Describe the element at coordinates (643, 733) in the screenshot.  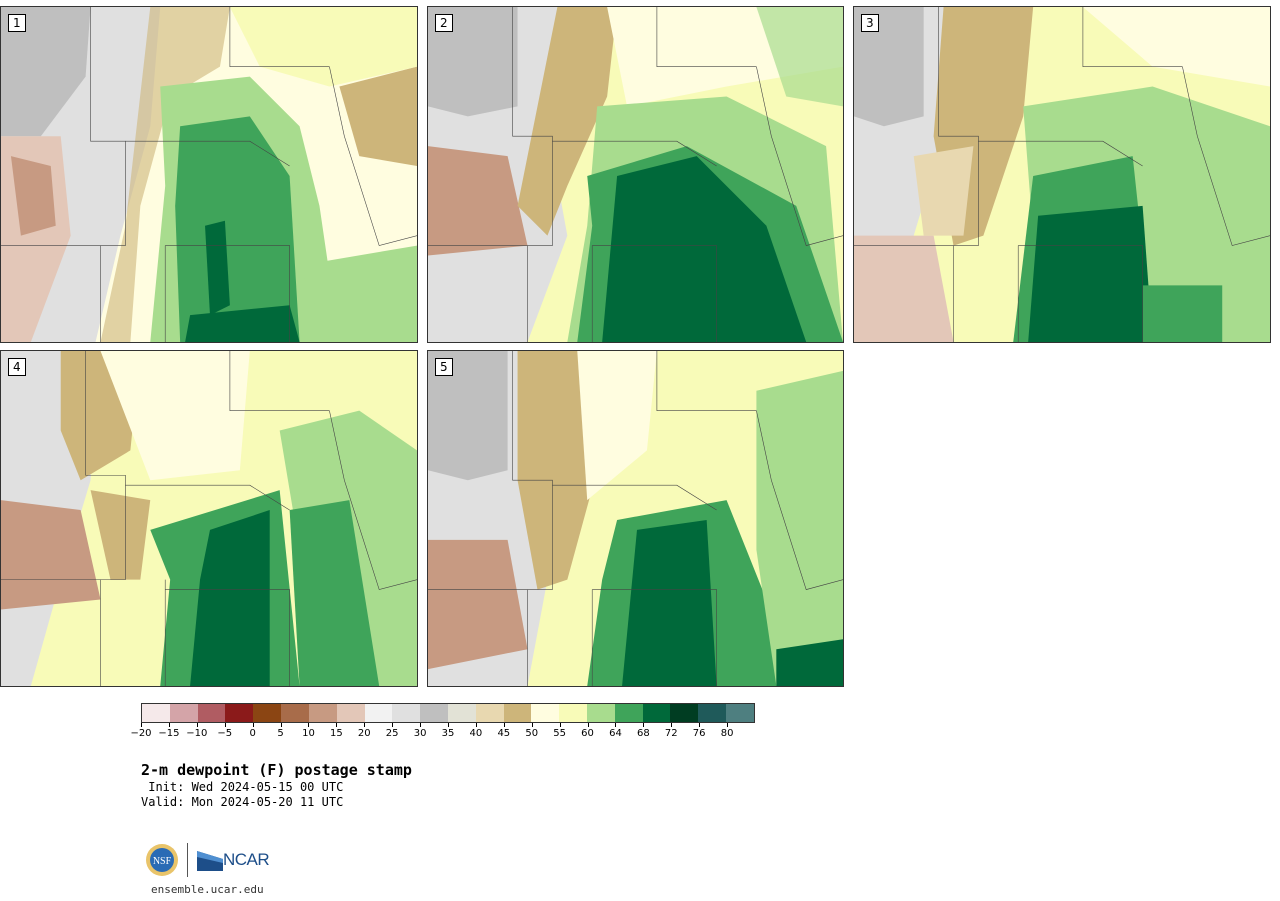
I see `colorbar-tick-label: 68` at that location.